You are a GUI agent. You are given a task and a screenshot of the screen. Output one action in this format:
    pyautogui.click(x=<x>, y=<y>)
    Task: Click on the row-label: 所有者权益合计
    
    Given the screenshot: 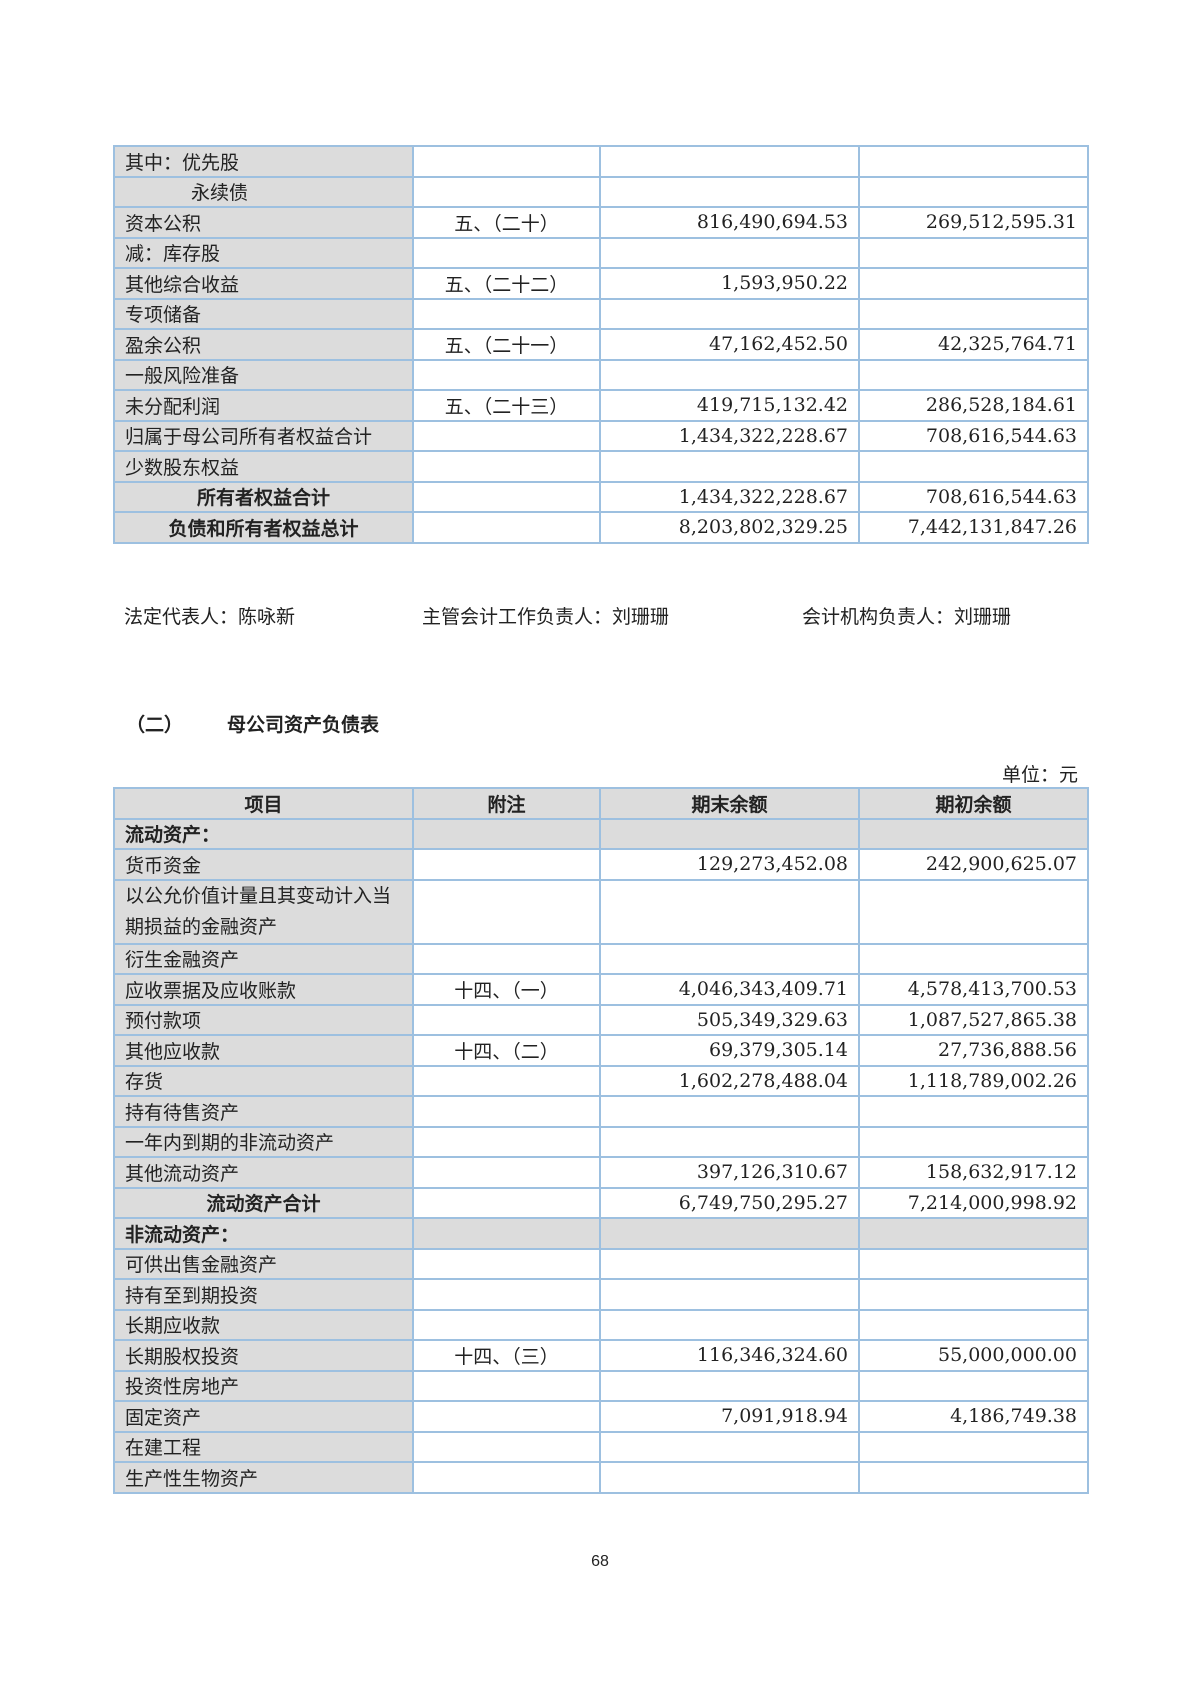 What is the action you would take?
    pyautogui.click(x=263, y=496)
    